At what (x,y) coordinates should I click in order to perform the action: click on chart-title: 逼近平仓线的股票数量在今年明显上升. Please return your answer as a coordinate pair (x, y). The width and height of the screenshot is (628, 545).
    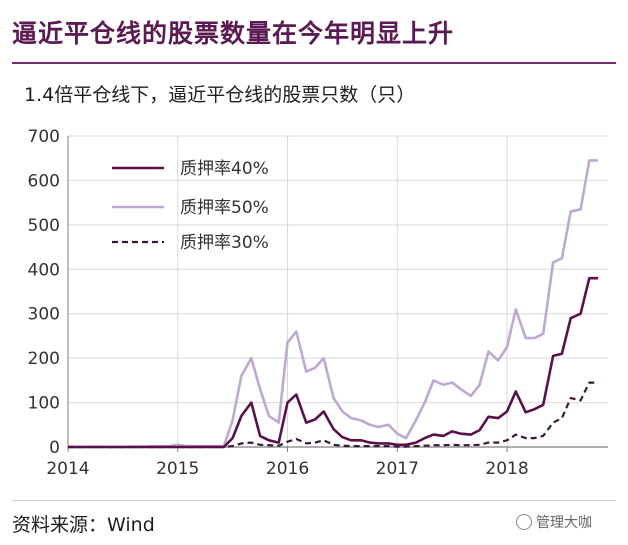
    Looking at the image, I should click on (233, 33).